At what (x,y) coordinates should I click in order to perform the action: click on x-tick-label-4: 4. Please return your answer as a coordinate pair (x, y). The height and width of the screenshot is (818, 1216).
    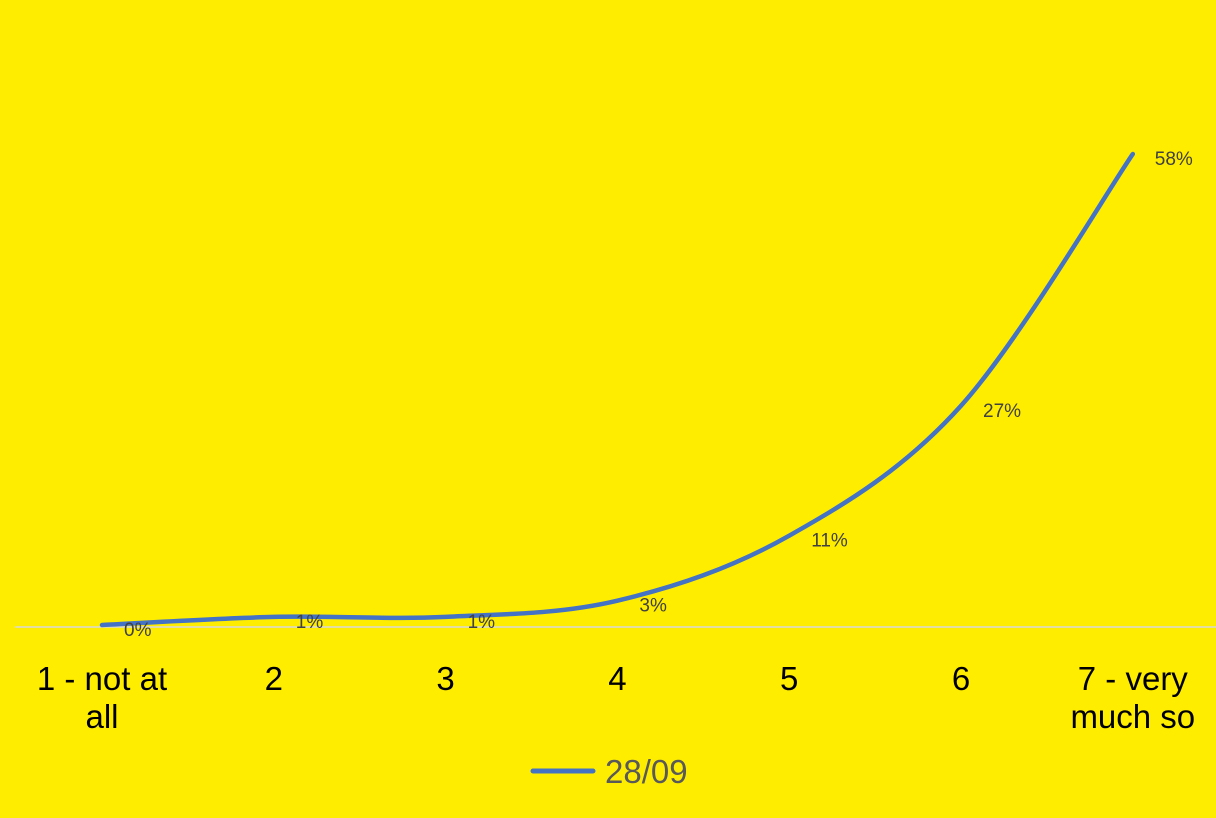
    Looking at the image, I should click on (617, 678).